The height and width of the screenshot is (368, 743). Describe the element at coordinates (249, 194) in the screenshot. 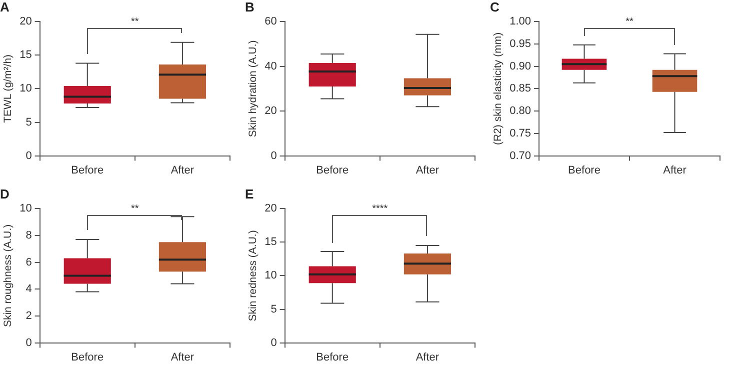

I see `chart-title: E` at that location.